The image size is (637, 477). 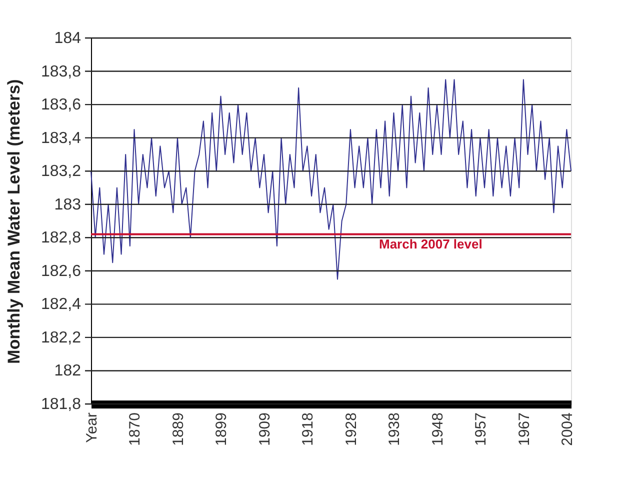 I want to click on x-tick-label: 1909, so click(x=265, y=429).